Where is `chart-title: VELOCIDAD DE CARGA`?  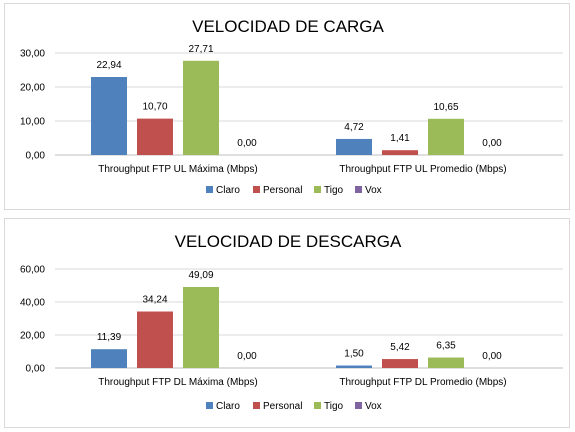
chart-title: VELOCIDAD DE CARGA is located at coordinates (288, 26).